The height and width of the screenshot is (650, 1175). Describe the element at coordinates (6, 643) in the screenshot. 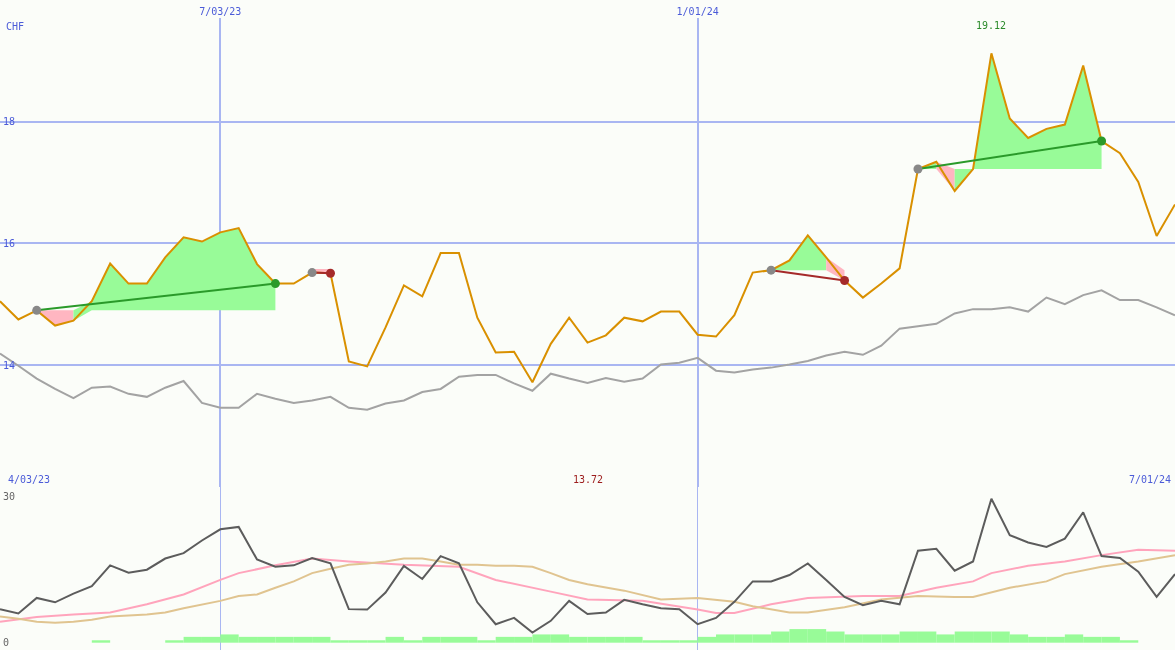

I see `y-tick-label: 0` at that location.